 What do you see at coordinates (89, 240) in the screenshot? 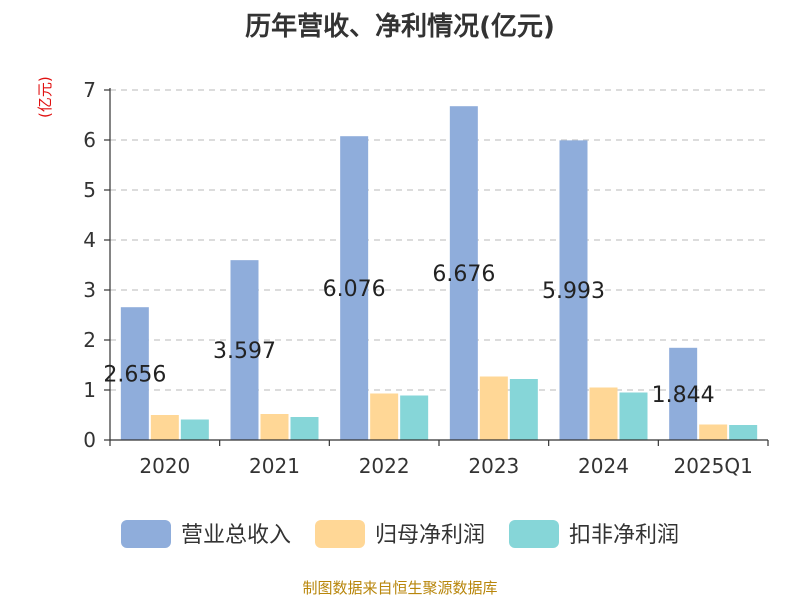
I see `y-tick-label: 4` at bounding box center [89, 240].